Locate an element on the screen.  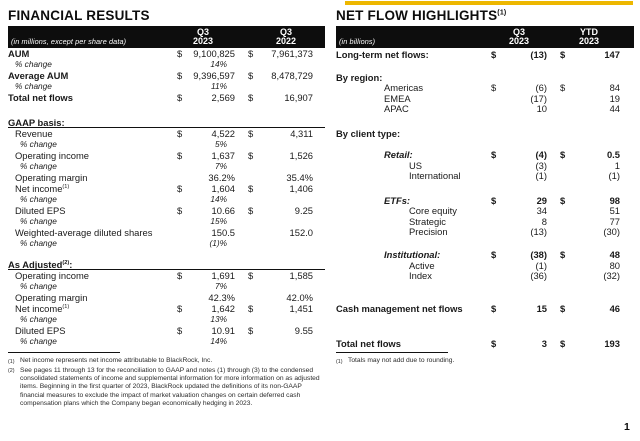
value-col2: 9.55 is located at coordinates (303, 330).